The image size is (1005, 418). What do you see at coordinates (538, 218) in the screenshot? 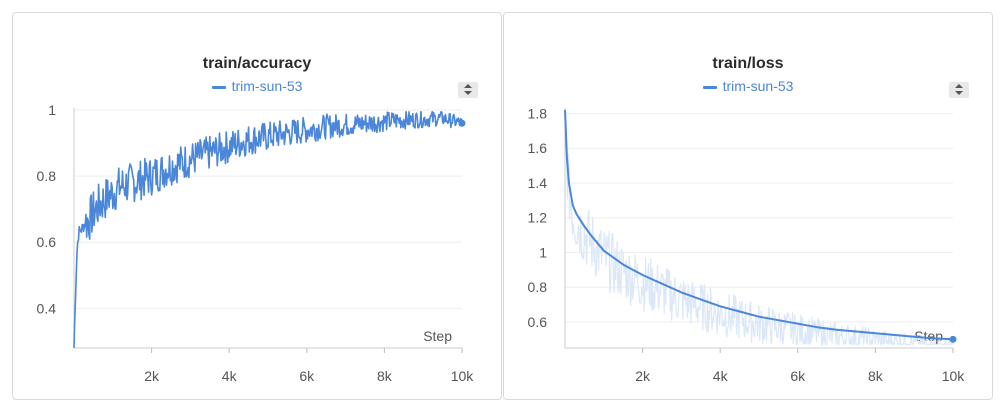
I see `y-tick-label: 1.2` at bounding box center [538, 218].